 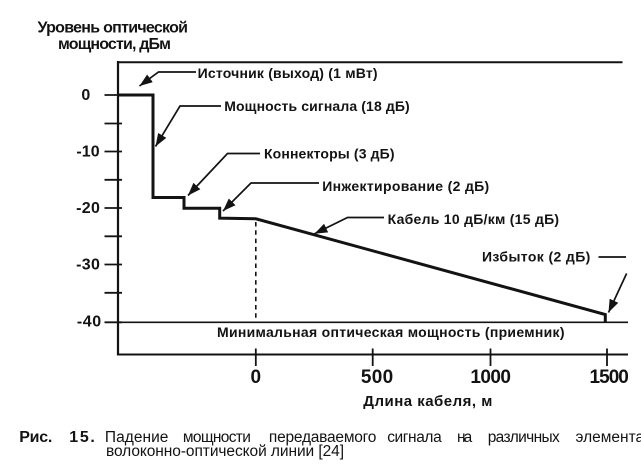 I want to click on svg-text: сигнала, so click(x=414, y=437).